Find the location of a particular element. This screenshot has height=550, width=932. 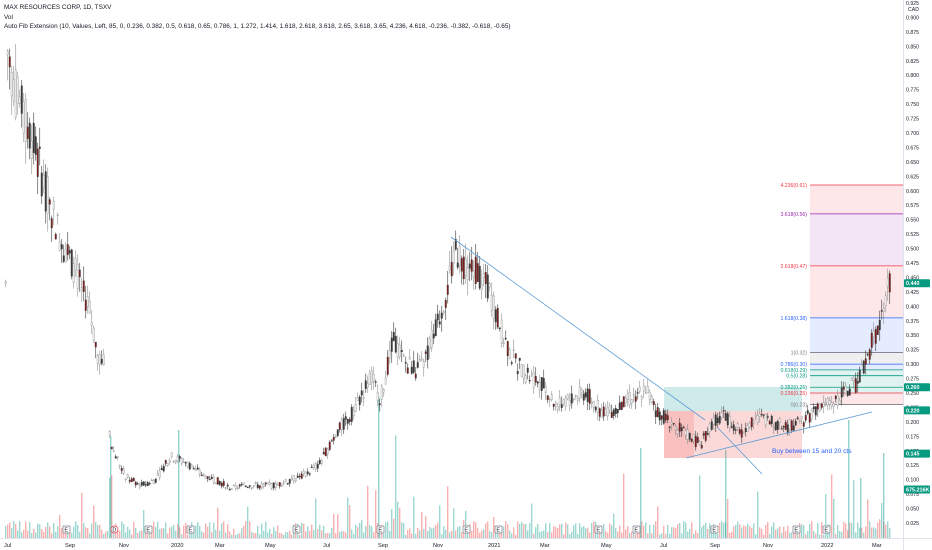

event-marker-label: D is located at coordinates (114, 531).